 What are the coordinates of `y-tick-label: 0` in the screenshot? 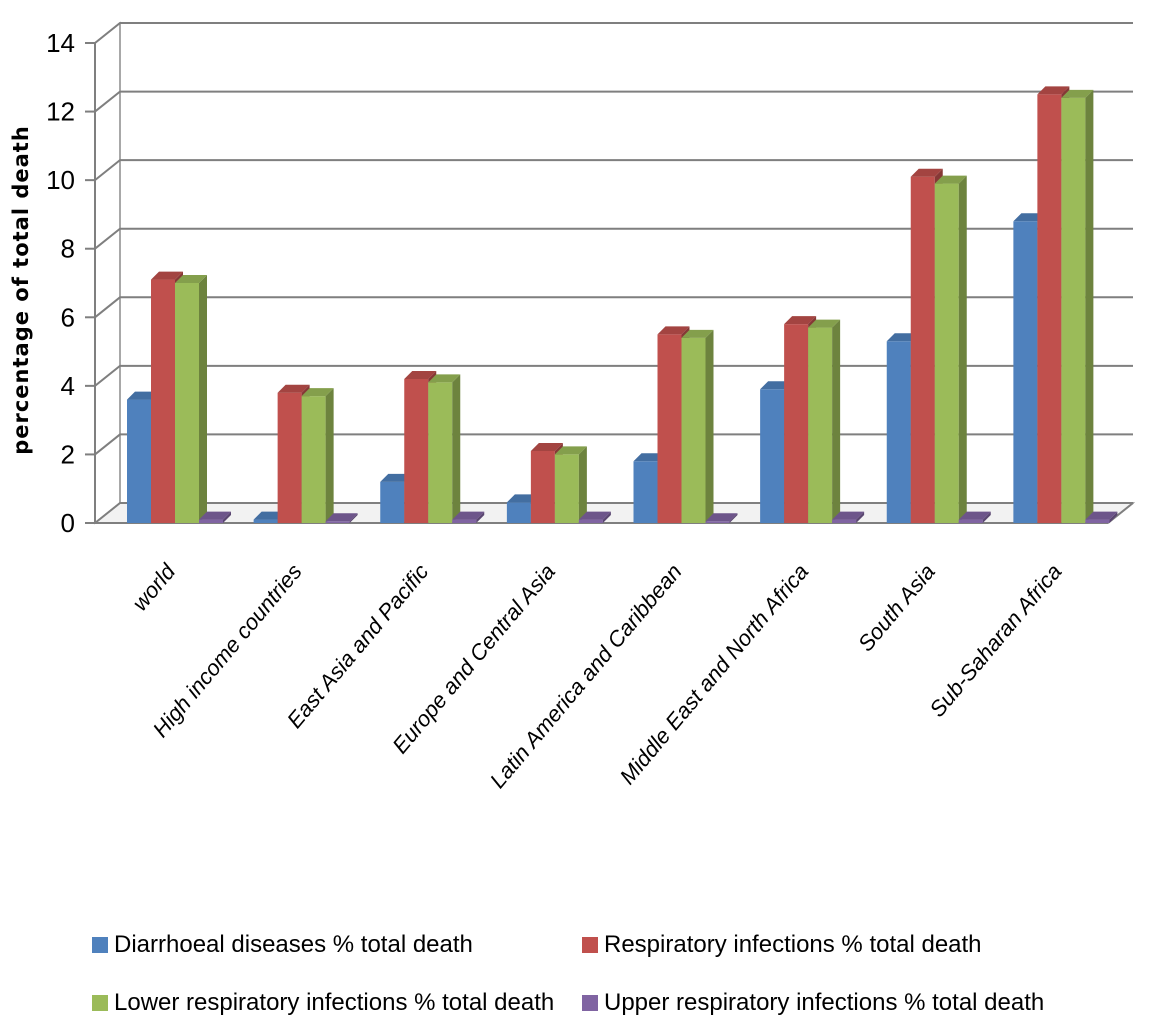 It's located at (68, 523).